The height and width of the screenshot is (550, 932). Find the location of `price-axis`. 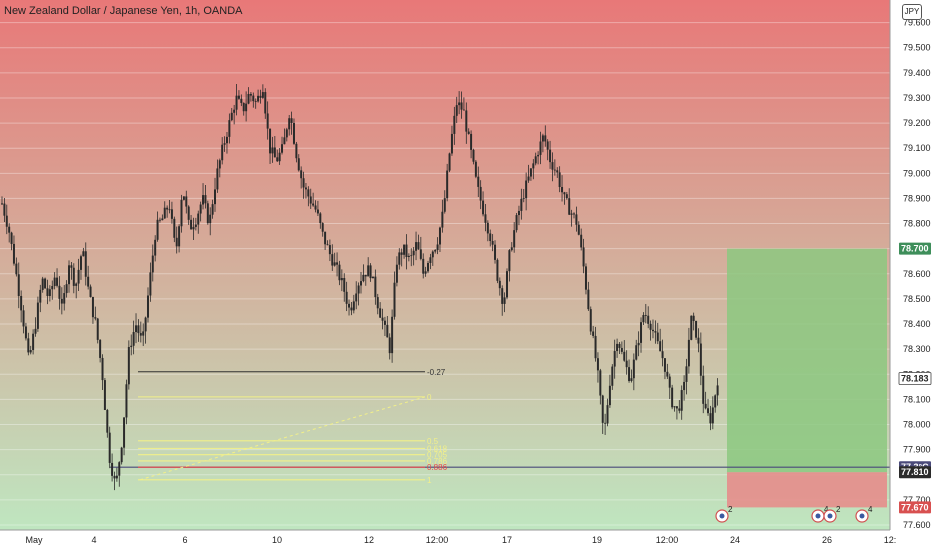

price-axis is located at coordinates (911, 275).